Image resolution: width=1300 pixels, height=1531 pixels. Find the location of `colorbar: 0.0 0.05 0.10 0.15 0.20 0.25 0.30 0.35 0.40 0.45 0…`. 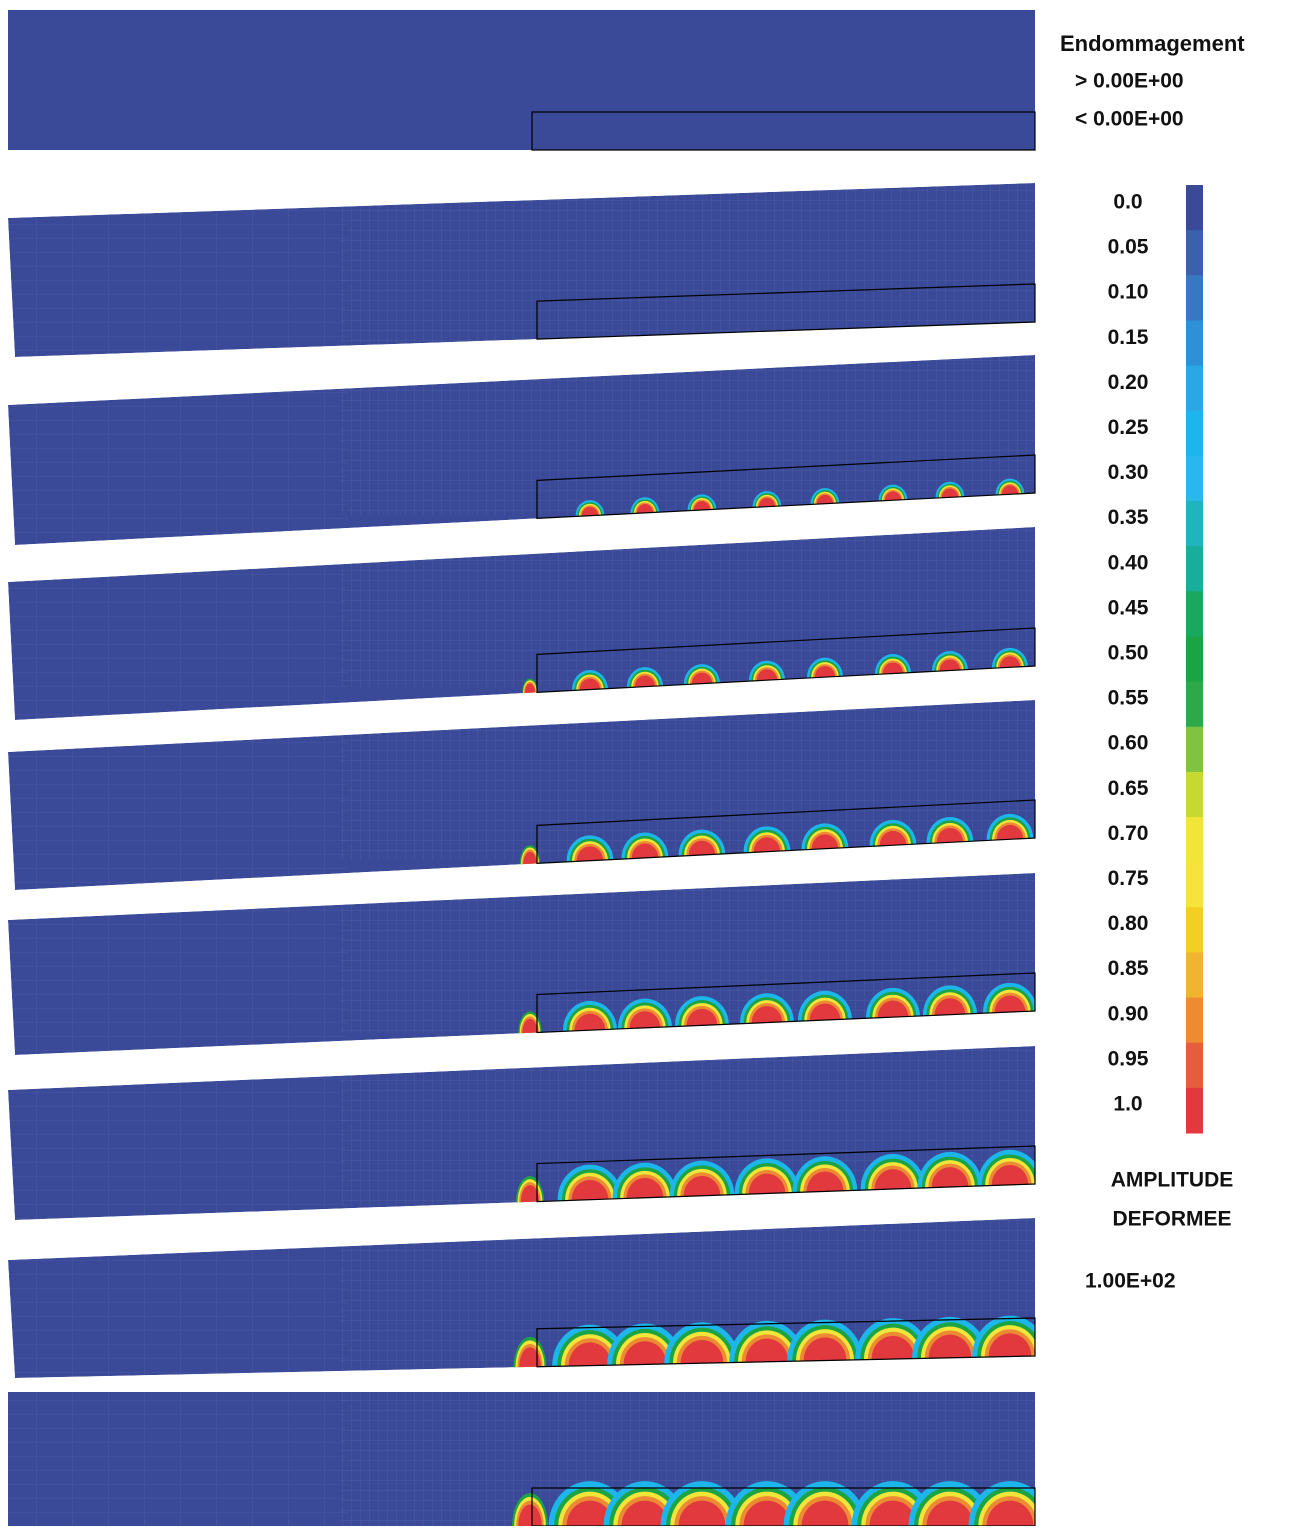

colorbar: 0.0 0.05 0.10 0.15 0.20 0.25 0.30 0.35 0.40 0.45 0… is located at coordinates (1155, 659).